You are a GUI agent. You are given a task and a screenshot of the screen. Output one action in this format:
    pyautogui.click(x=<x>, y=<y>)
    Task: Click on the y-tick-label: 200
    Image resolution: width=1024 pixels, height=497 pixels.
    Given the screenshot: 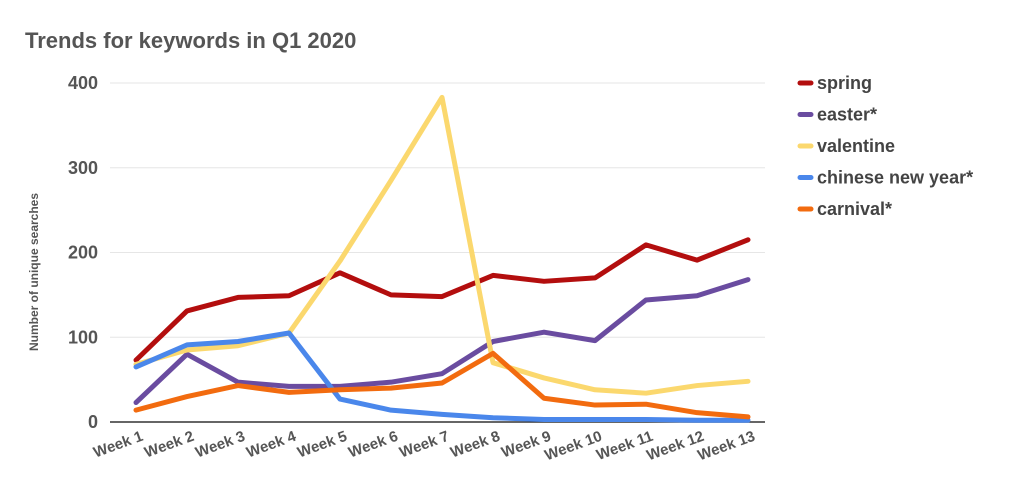 What is the action you would take?
    pyautogui.click(x=83, y=253)
    